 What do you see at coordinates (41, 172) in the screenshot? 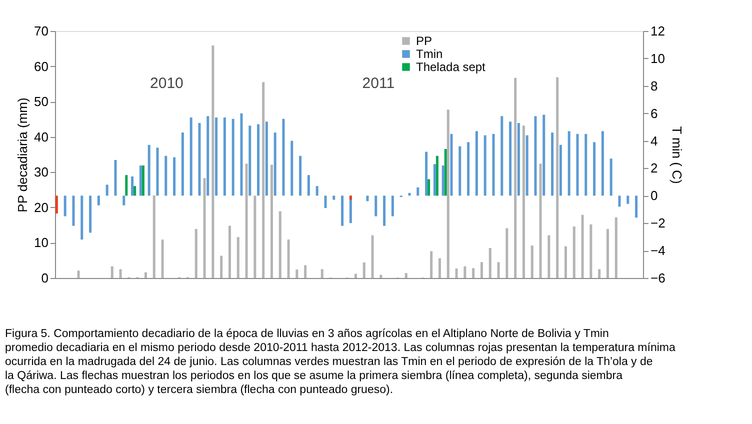
I see `y-tick-label: 30` at bounding box center [41, 172].